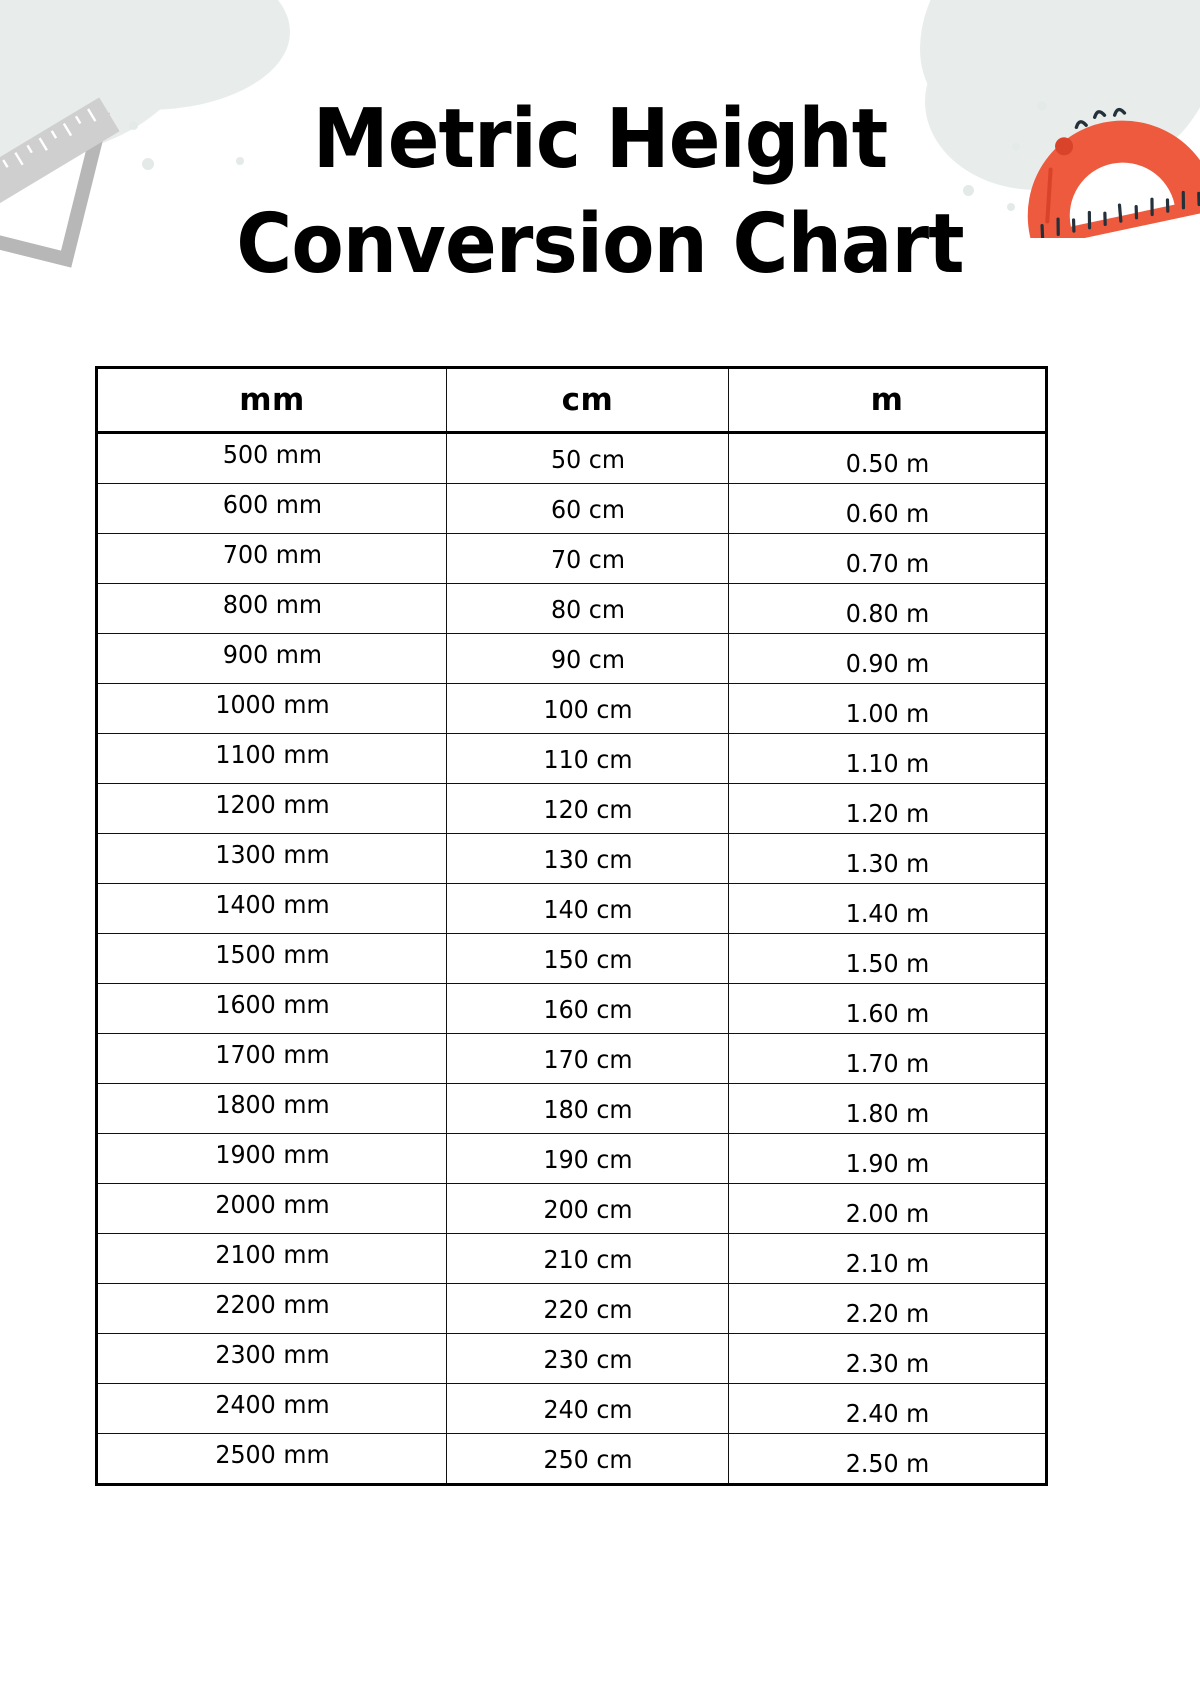  I want to click on cell-m: 1.90 m, so click(887, 1158).